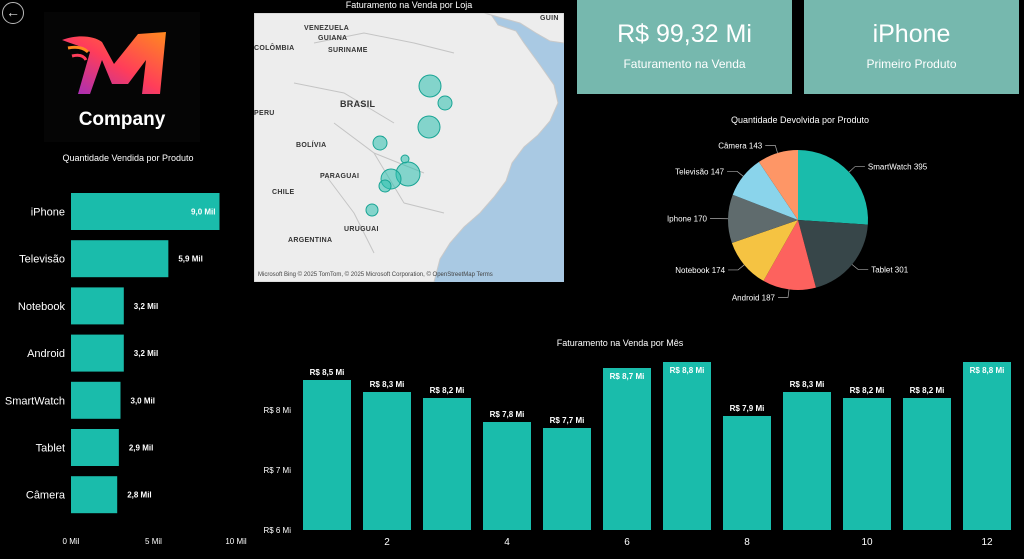  What do you see at coordinates (409, 5) in the screenshot?
I see `map-title: Faturamento na Venda por Loja` at bounding box center [409, 5].